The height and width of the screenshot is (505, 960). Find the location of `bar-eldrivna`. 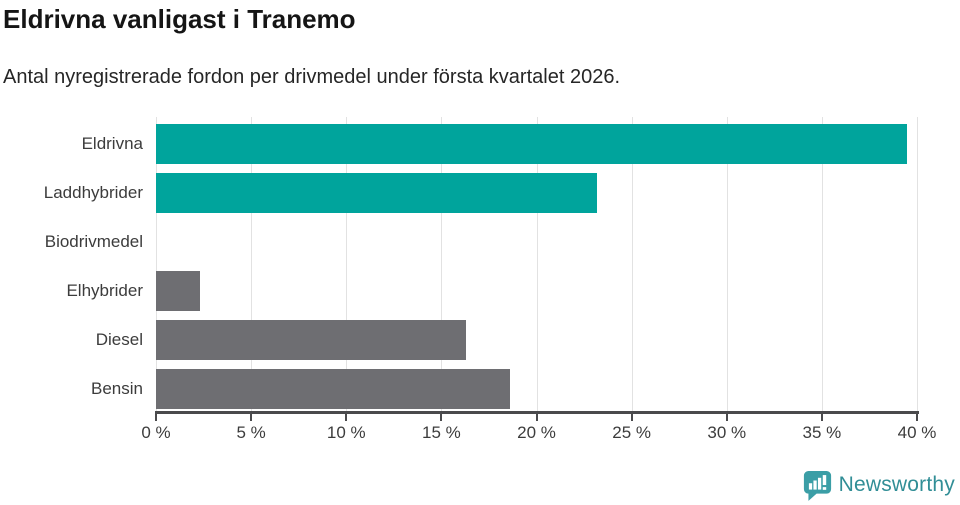

bar-eldrivna is located at coordinates (532, 144).